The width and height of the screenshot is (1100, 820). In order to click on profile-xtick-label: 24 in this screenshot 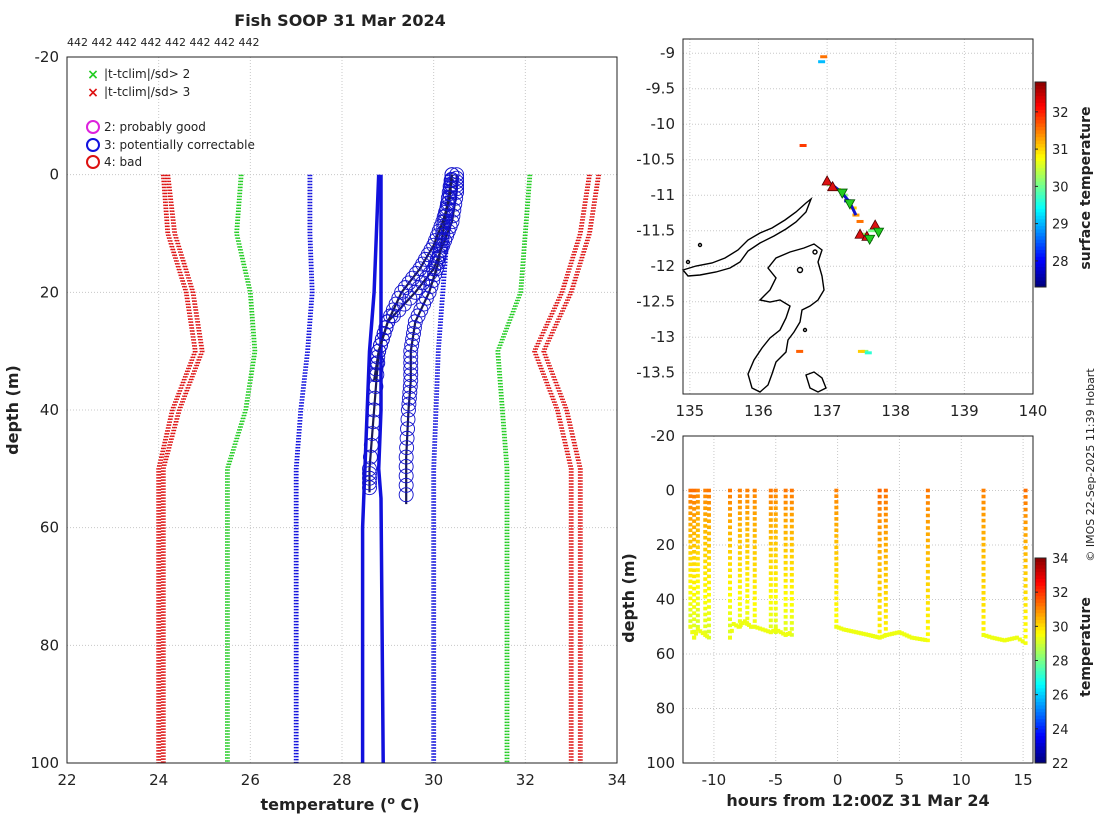, I will do `click(158, 780)`.